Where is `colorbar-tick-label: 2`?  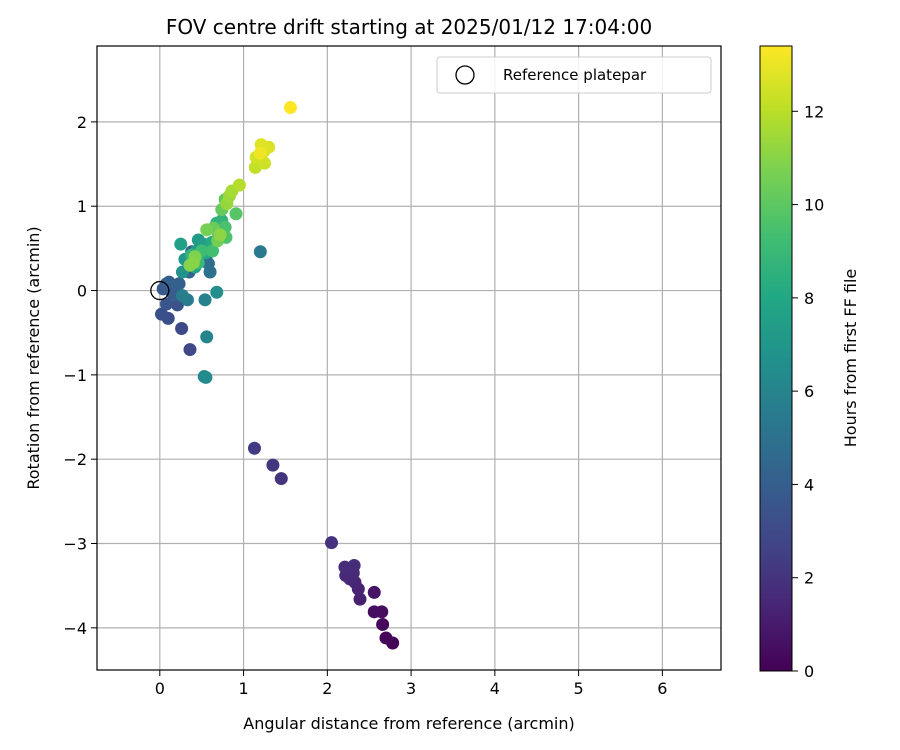 colorbar-tick-label: 2 is located at coordinates (809, 578).